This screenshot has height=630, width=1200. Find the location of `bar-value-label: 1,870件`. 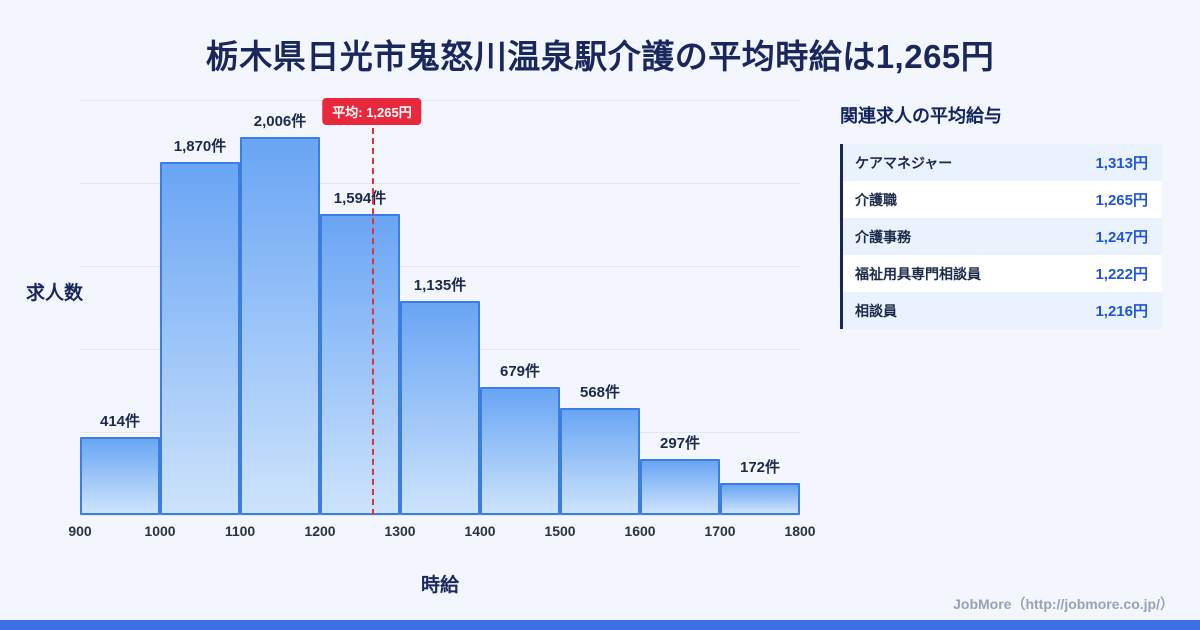

bar-value-label: 1,870件 is located at coordinates (200, 146).